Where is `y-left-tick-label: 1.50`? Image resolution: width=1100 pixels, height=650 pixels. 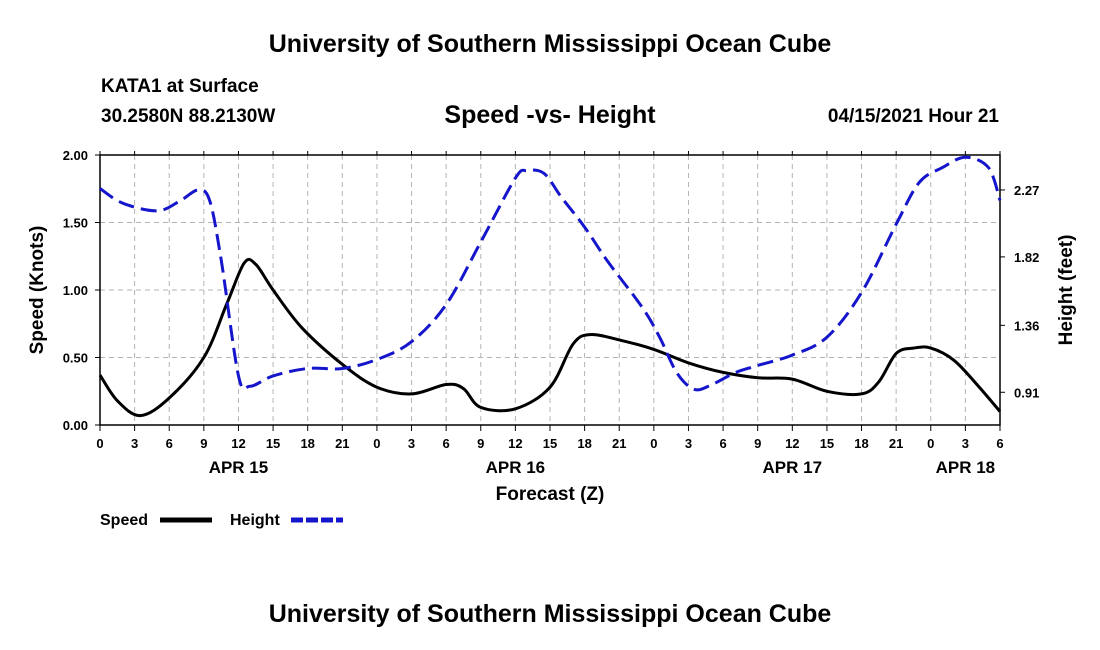
y-left-tick-label: 1.50 is located at coordinates (75, 223).